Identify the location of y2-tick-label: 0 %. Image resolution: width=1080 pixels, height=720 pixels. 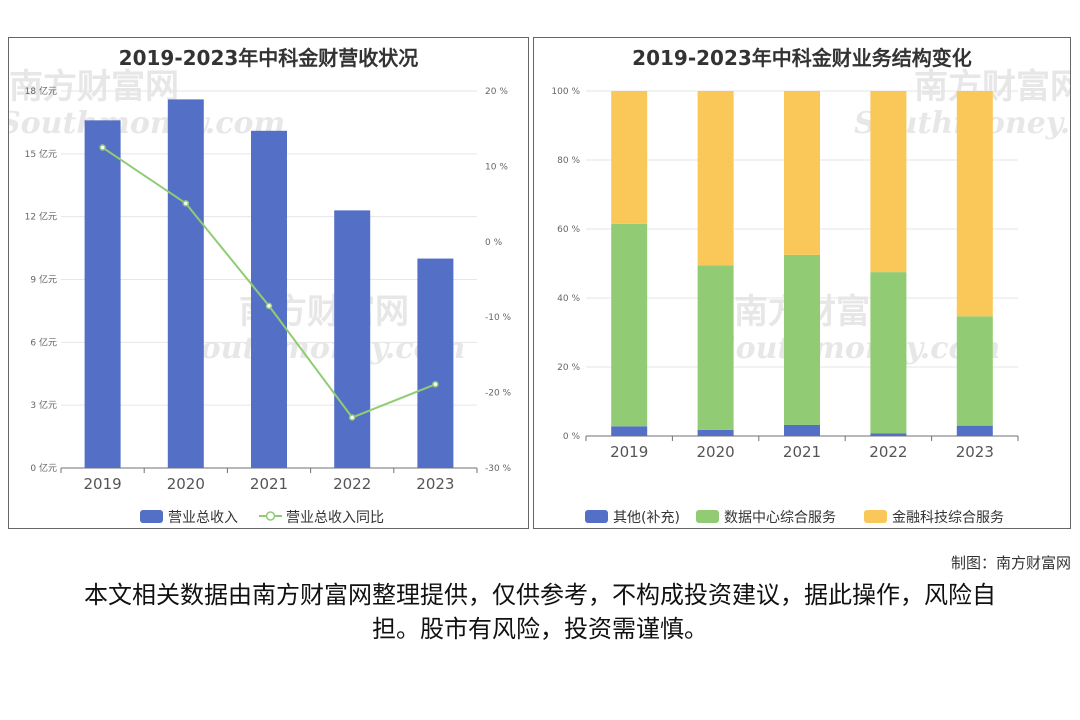
(494, 243).